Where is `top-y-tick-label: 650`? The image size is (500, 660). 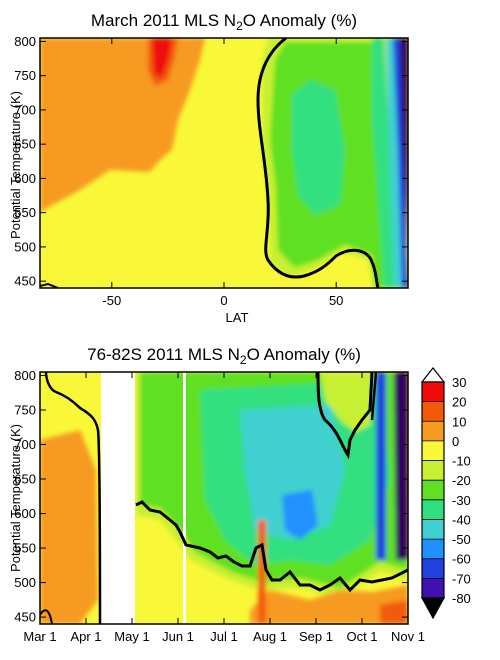 top-y-tick-label: 650 is located at coordinates (25, 144).